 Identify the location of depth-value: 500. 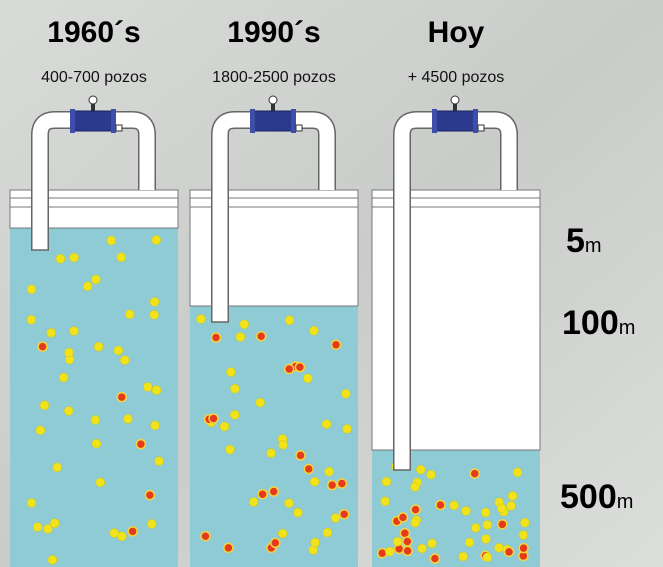
(588, 497).